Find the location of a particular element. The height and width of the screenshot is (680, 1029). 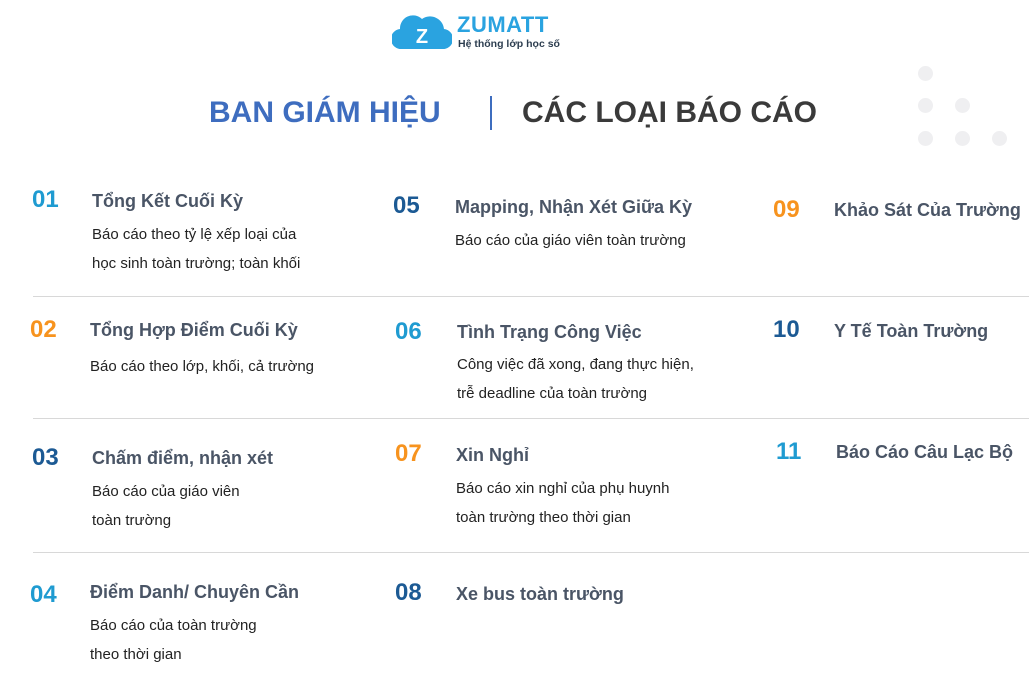

item-title: Xe bus toàn trường is located at coordinates (540, 594).